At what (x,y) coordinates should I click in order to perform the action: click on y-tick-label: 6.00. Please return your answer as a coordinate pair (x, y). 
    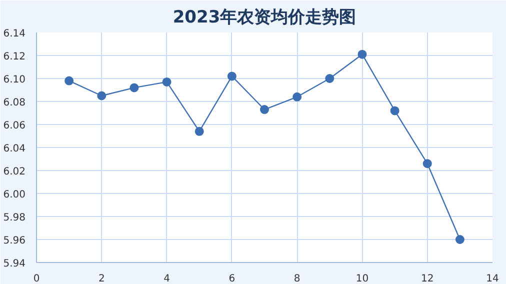
    Looking at the image, I should click on (14, 195).